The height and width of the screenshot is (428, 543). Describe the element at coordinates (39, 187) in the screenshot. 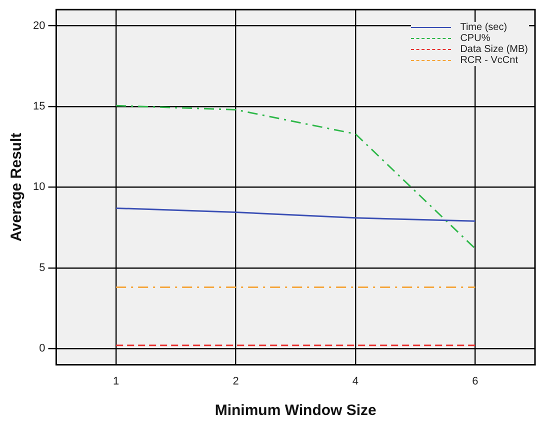

I see `y-tick-label: 10` at that location.